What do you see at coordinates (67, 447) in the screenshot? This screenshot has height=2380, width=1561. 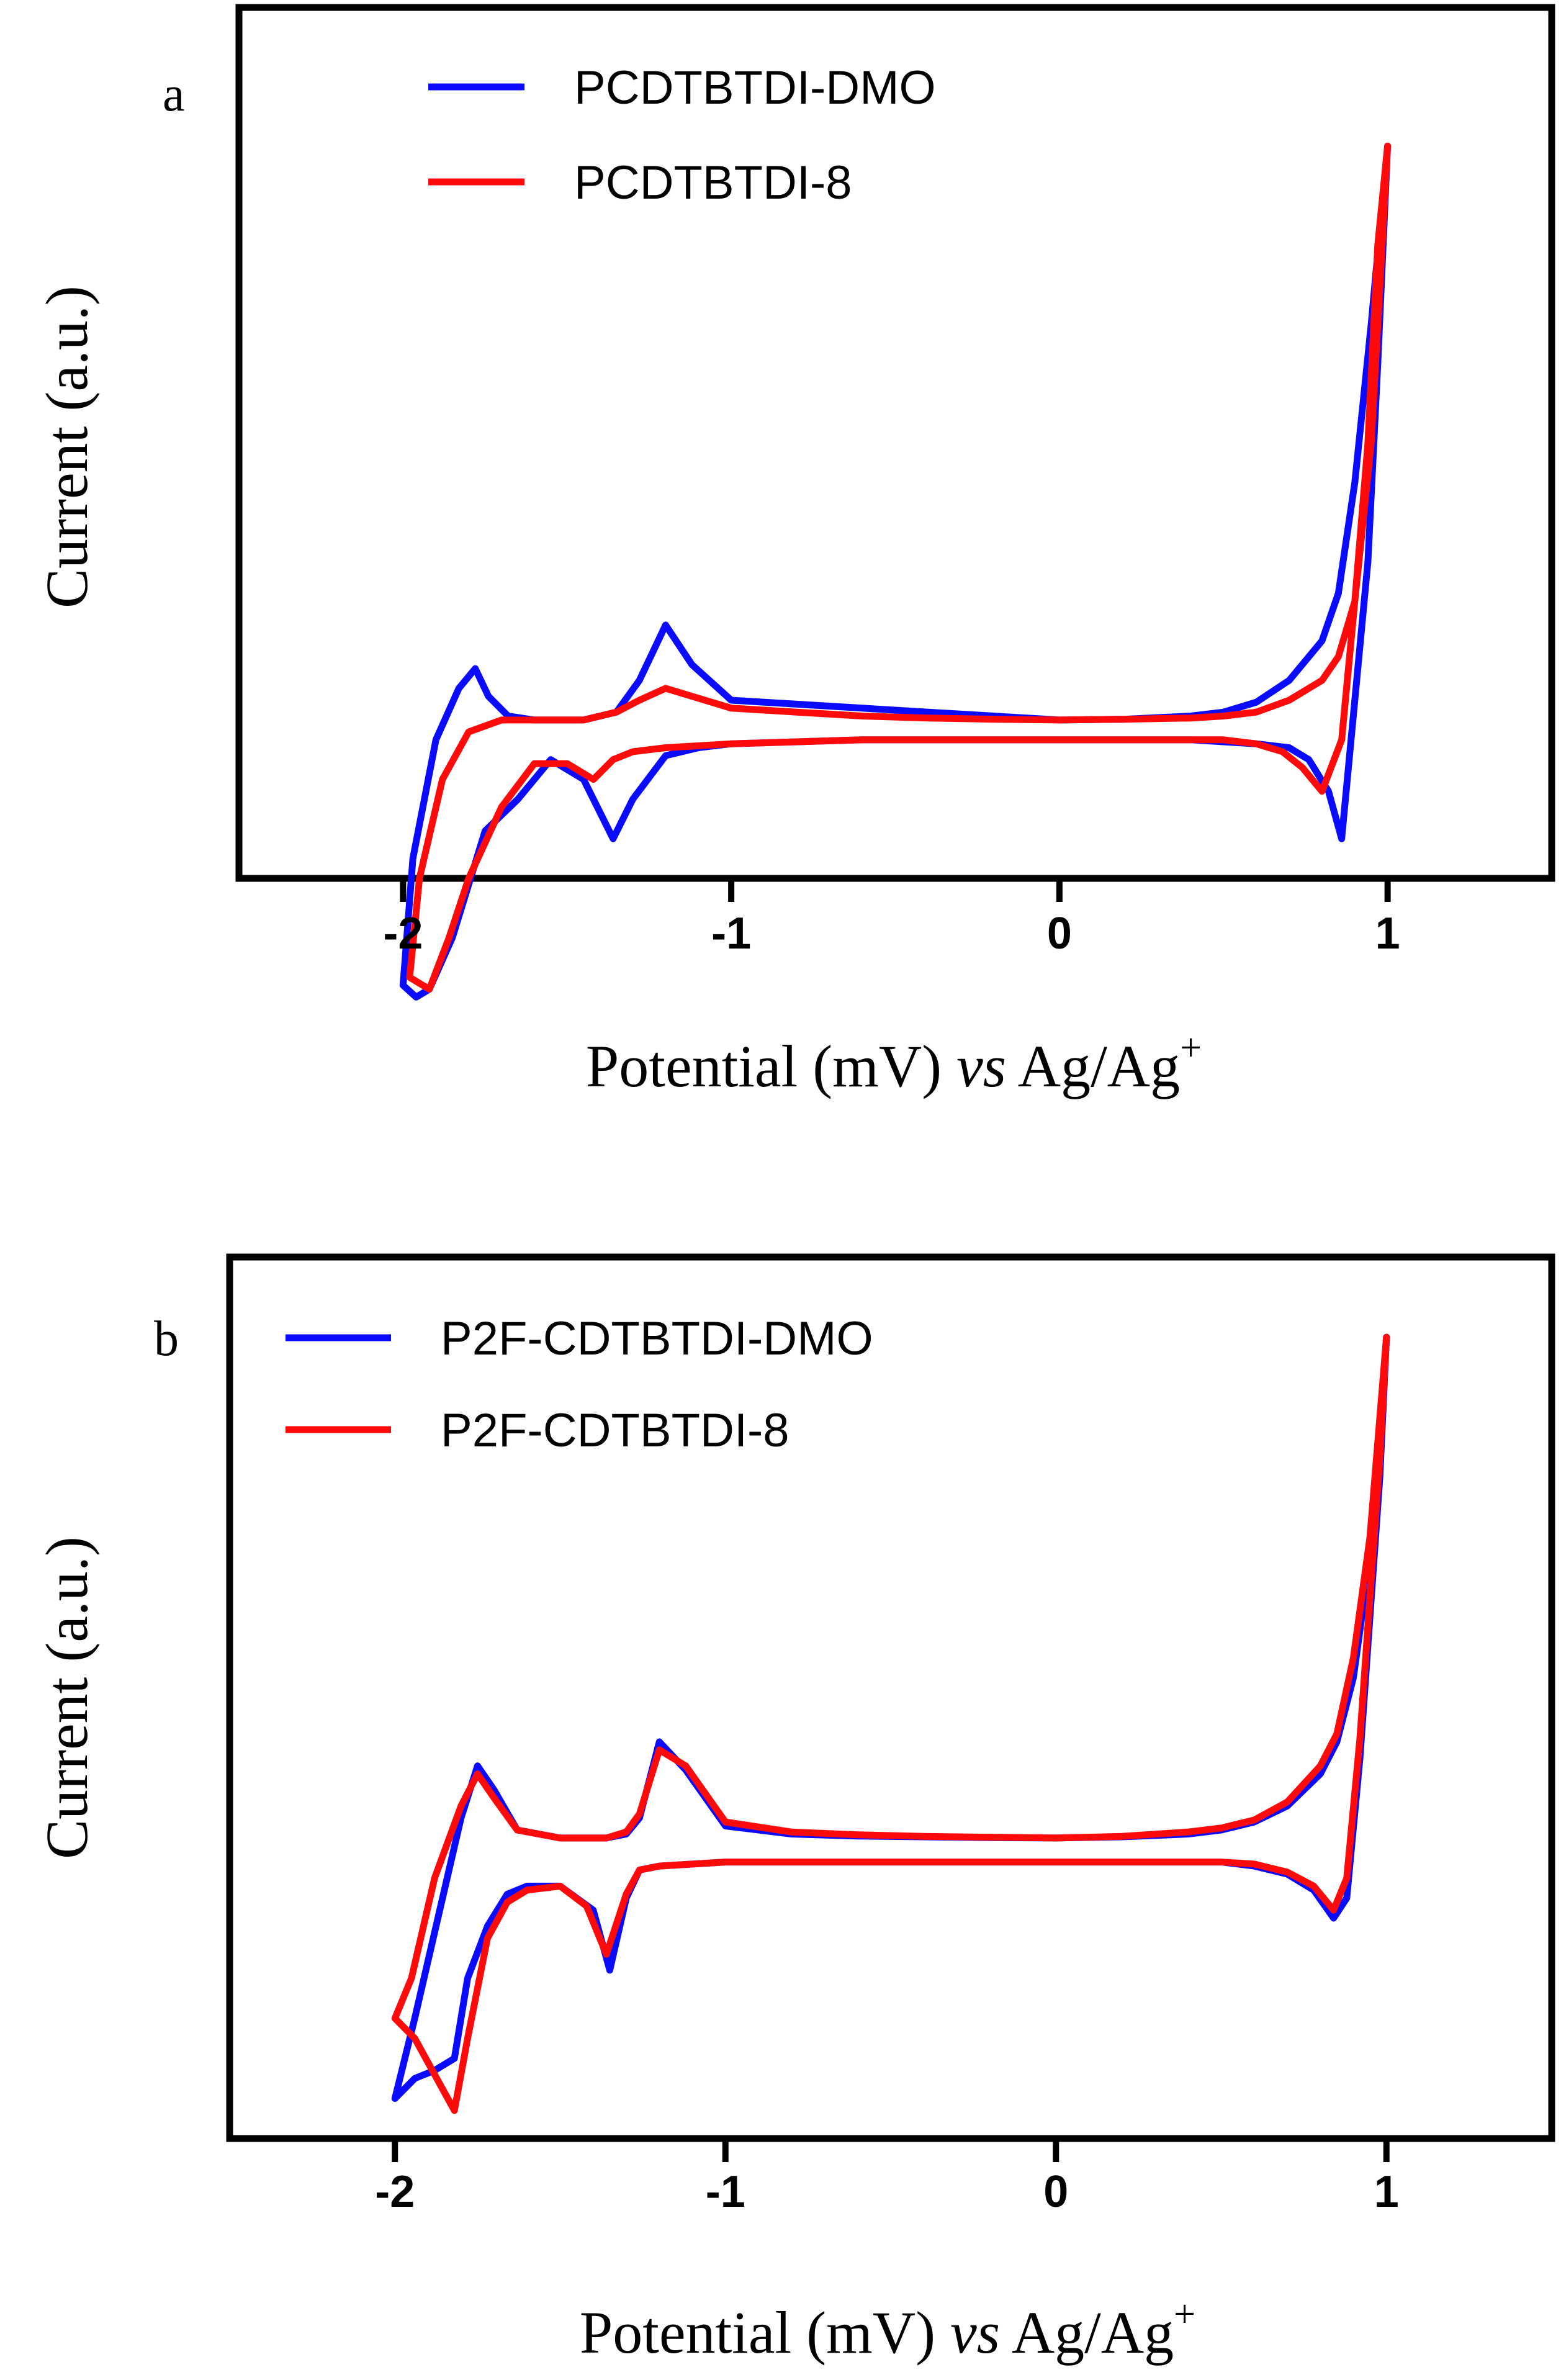 I see `y-axis-title-a: Current (a.u.)` at bounding box center [67, 447].